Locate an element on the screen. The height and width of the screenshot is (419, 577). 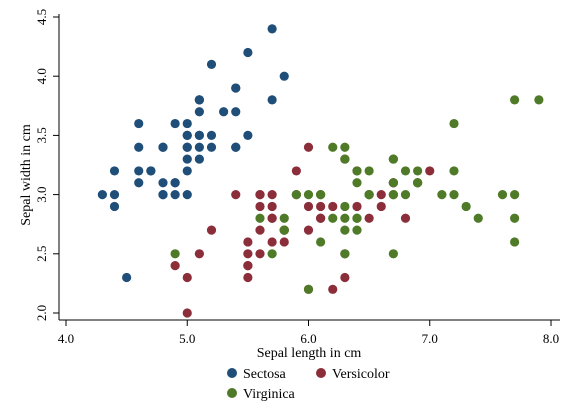
x-axis-title: Sepal length in cm is located at coordinates (309, 353).